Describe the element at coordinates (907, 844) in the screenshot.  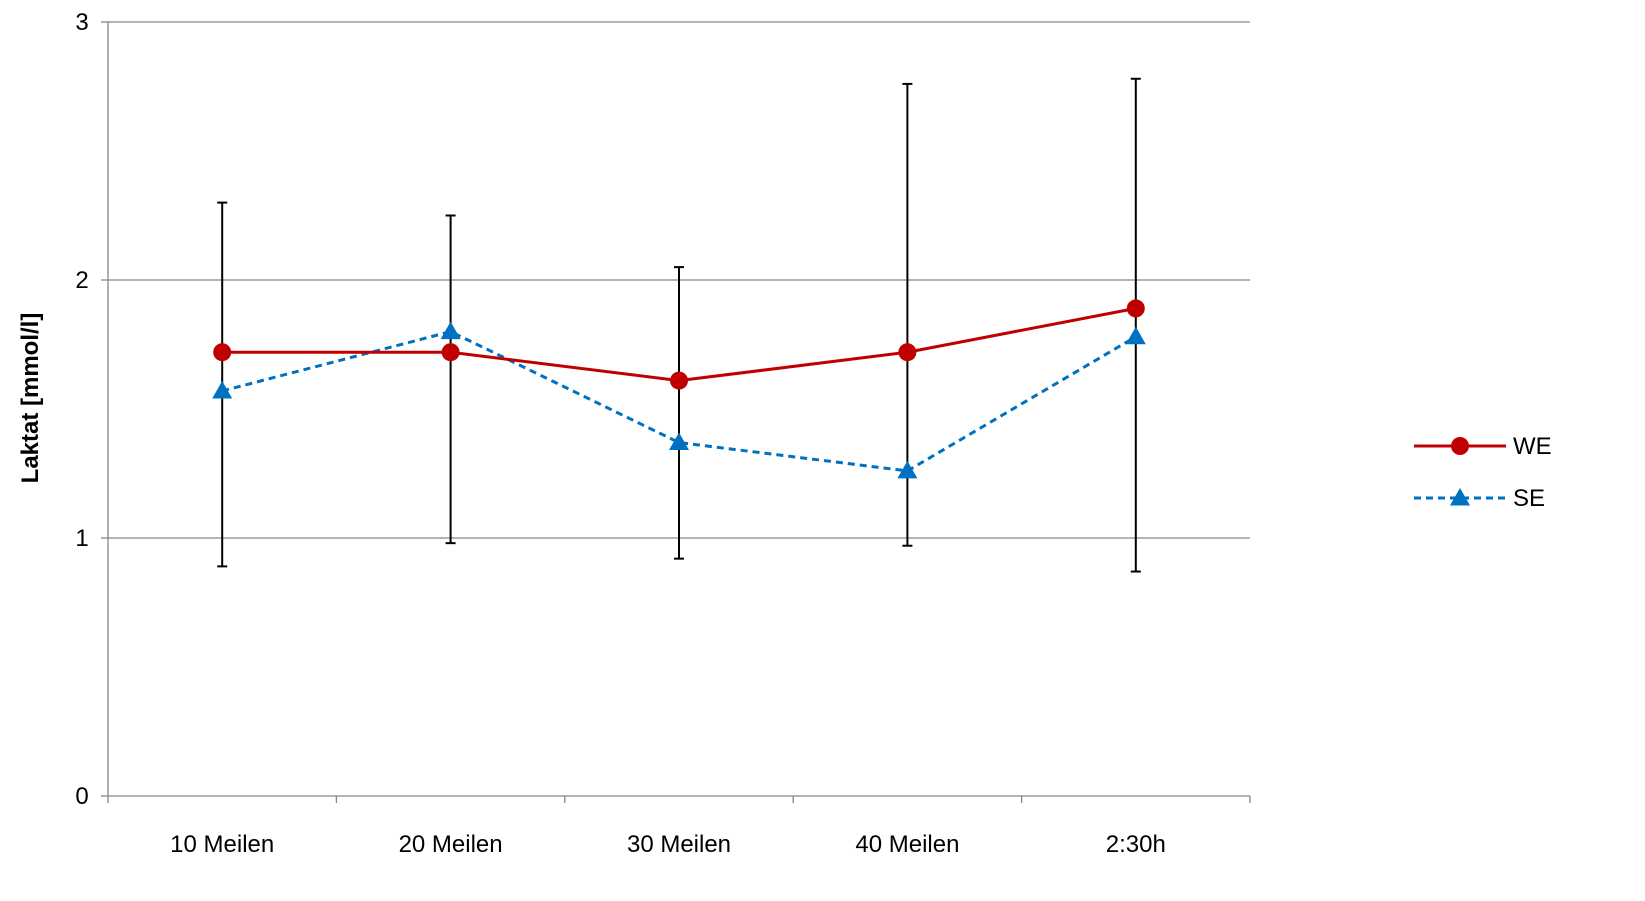
I see `x-tick-label: 40 Meilen` at that location.